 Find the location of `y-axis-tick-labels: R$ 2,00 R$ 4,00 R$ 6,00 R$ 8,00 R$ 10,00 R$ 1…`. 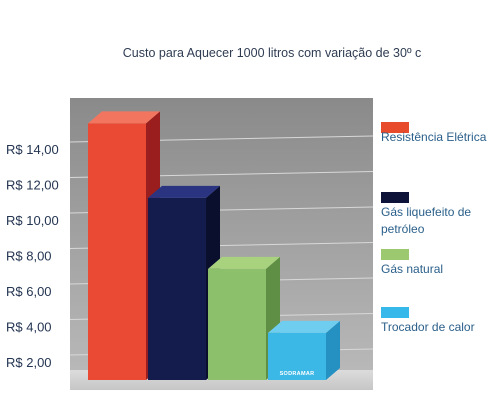

y-axis-tick-labels: R$ 2,00 R$ 4,00 R$ 6,00 R$ 8,00 R$ 10,00 R$ 1… is located at coordinates (32, 256).